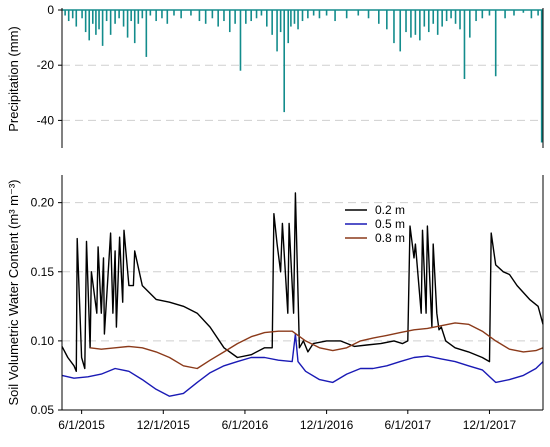  Describe the element at coordinates (164, 425) in the screenshot. I see `soil-x-tick-label: 12/1/2015` at that location.